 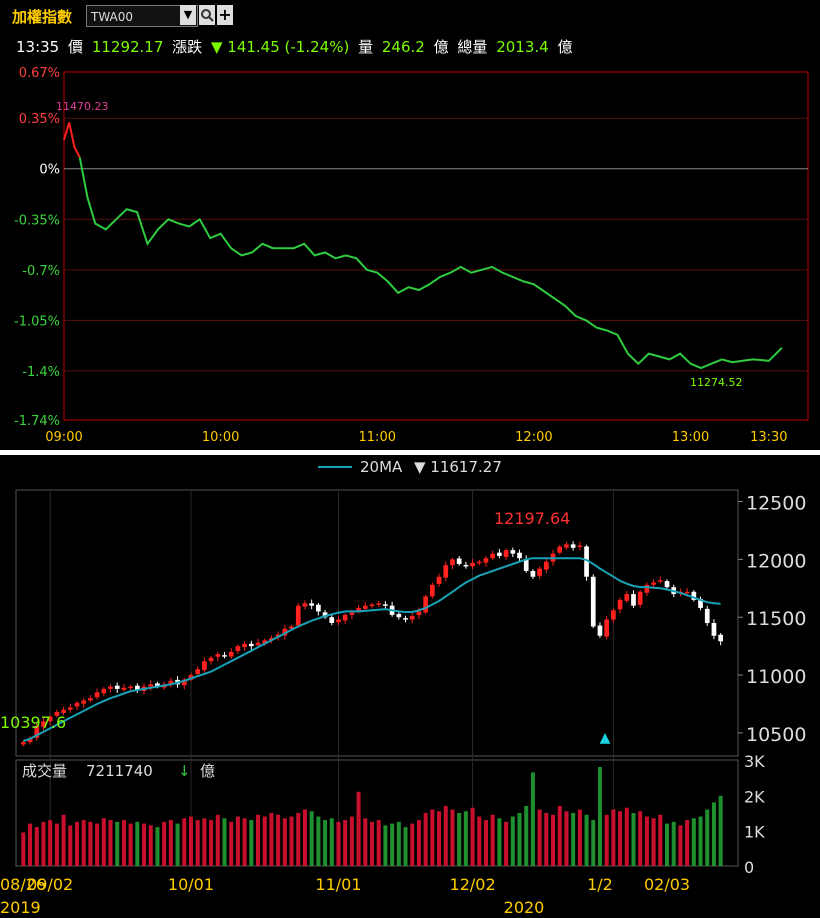 I want to click on x-tick-label: 09:00, so click(x=63, y=437).